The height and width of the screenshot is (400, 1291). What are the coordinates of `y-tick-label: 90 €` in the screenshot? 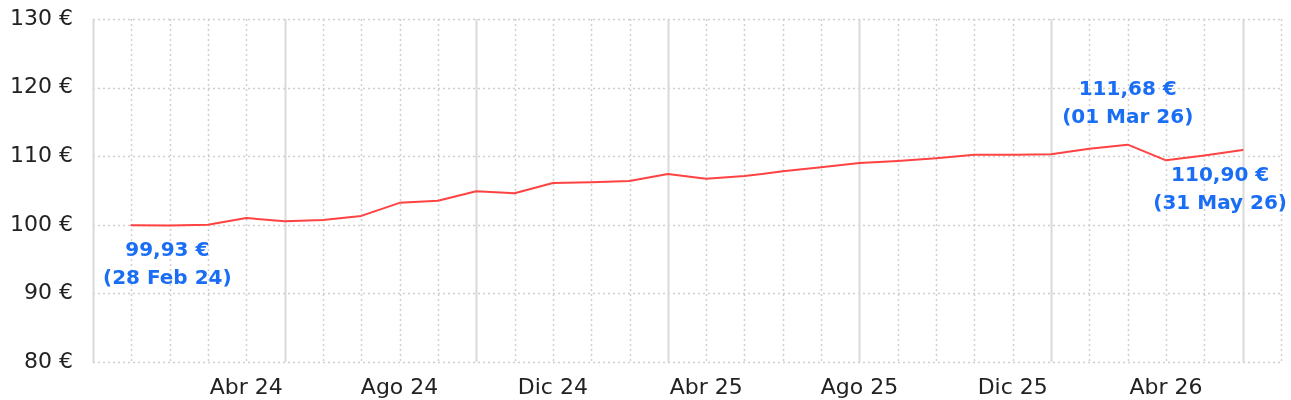 It's located at (48, 292).